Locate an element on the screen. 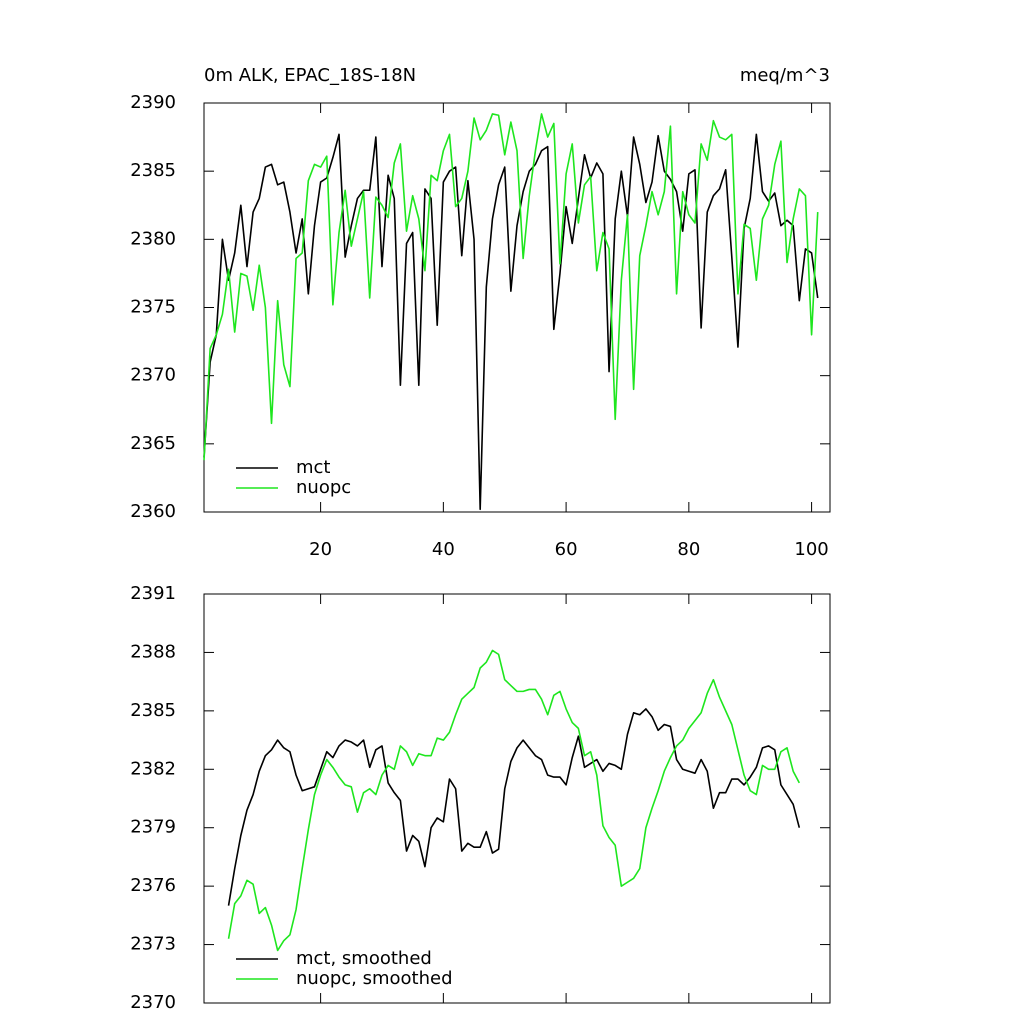 The height and width of the screenshot is (1024, 1024). y-tick-label: 2373 is located at coordinates (153, 944).